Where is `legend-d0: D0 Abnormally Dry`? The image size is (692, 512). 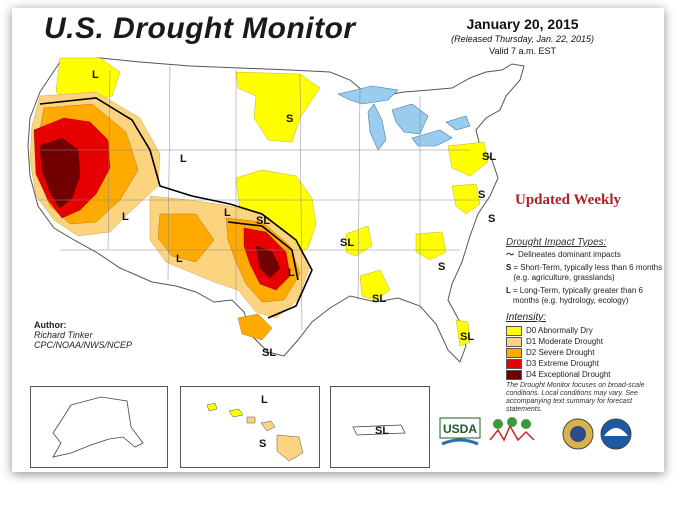
legend-d0: D0 Abnormally Dry is located at coordinates (558, 330).